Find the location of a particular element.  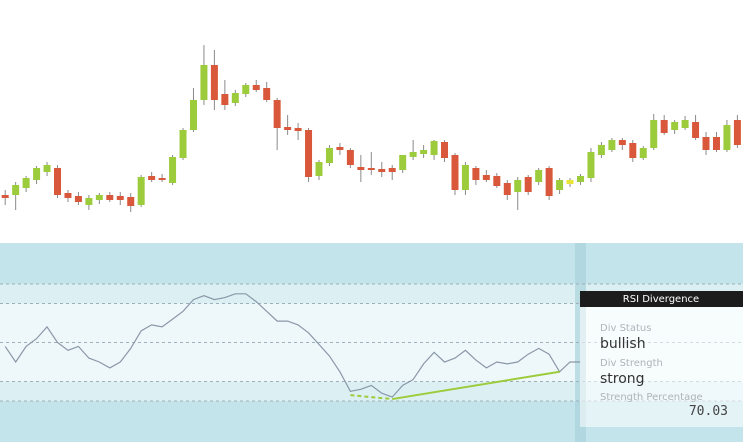

tooltip-header is located at coordinates (661, 299).